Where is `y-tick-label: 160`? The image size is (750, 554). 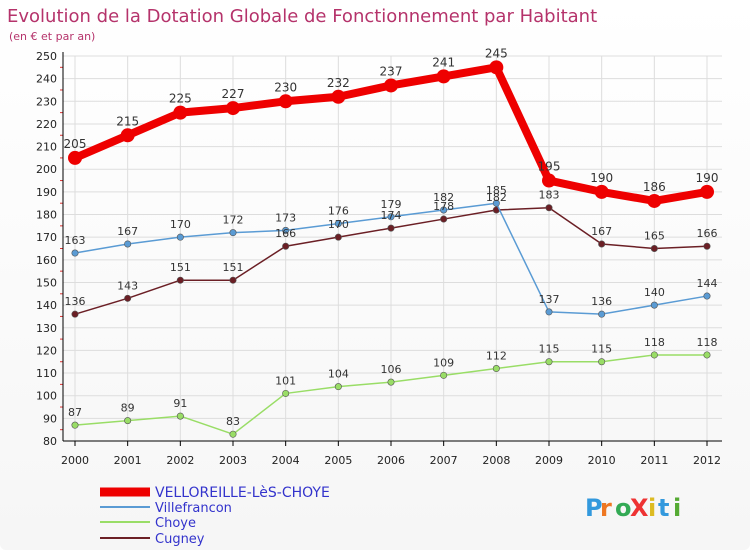
y-tick-label: 160 is located at coordinates (46, 260).